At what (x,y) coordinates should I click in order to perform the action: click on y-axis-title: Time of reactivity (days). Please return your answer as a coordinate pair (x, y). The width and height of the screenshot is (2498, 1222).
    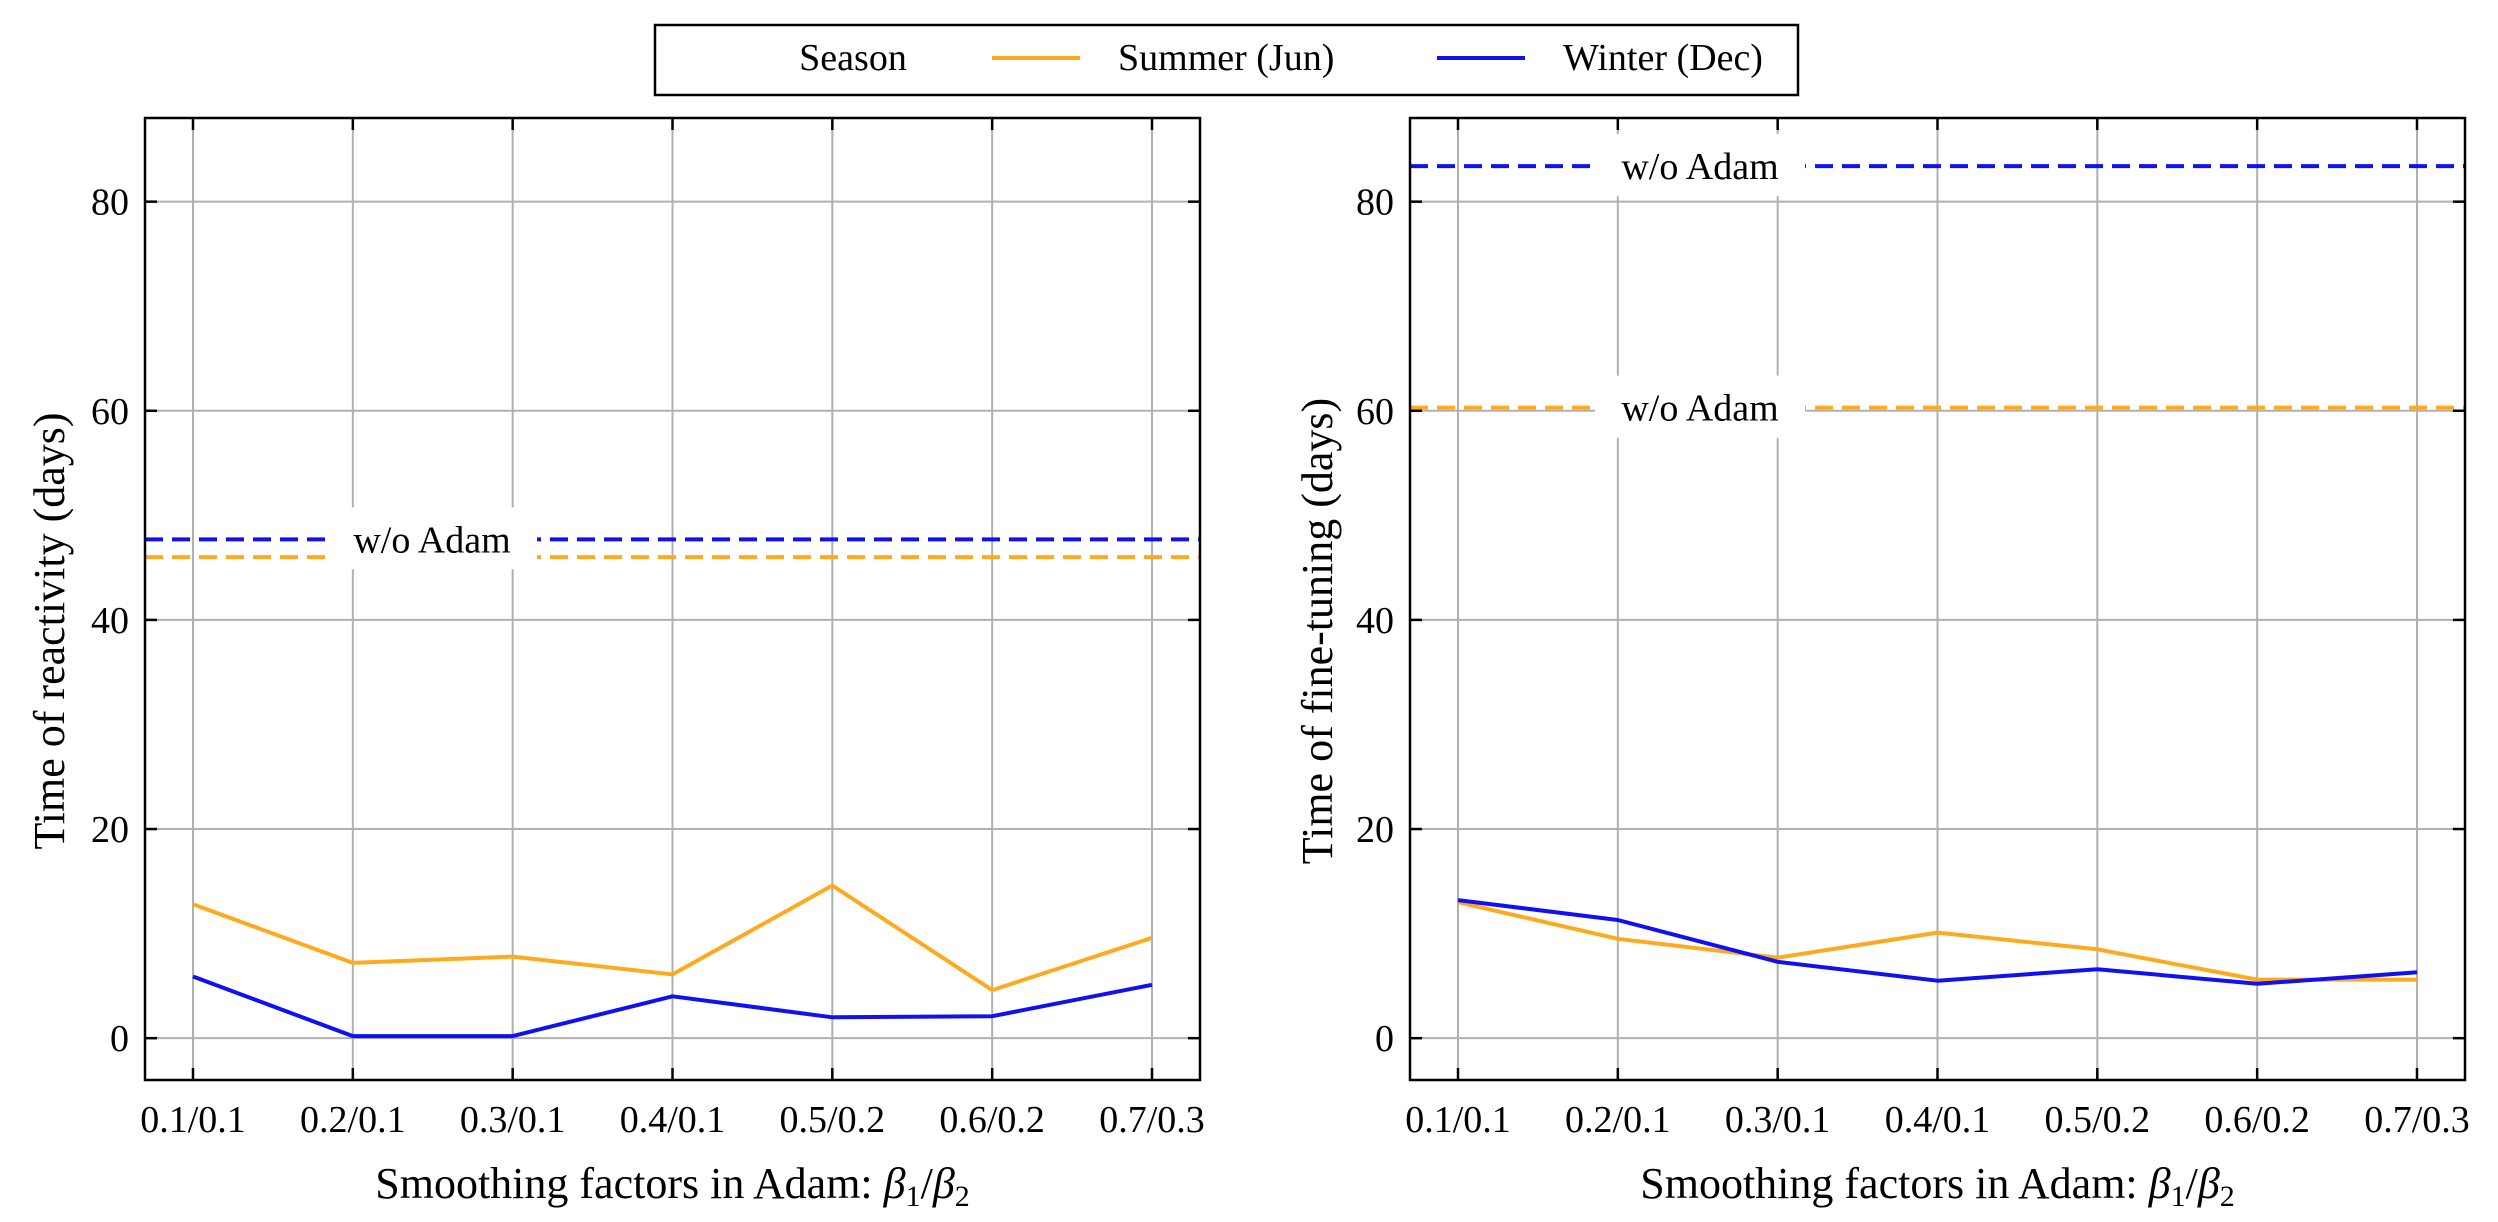
    Looking at the image, I should click on (49, 630).